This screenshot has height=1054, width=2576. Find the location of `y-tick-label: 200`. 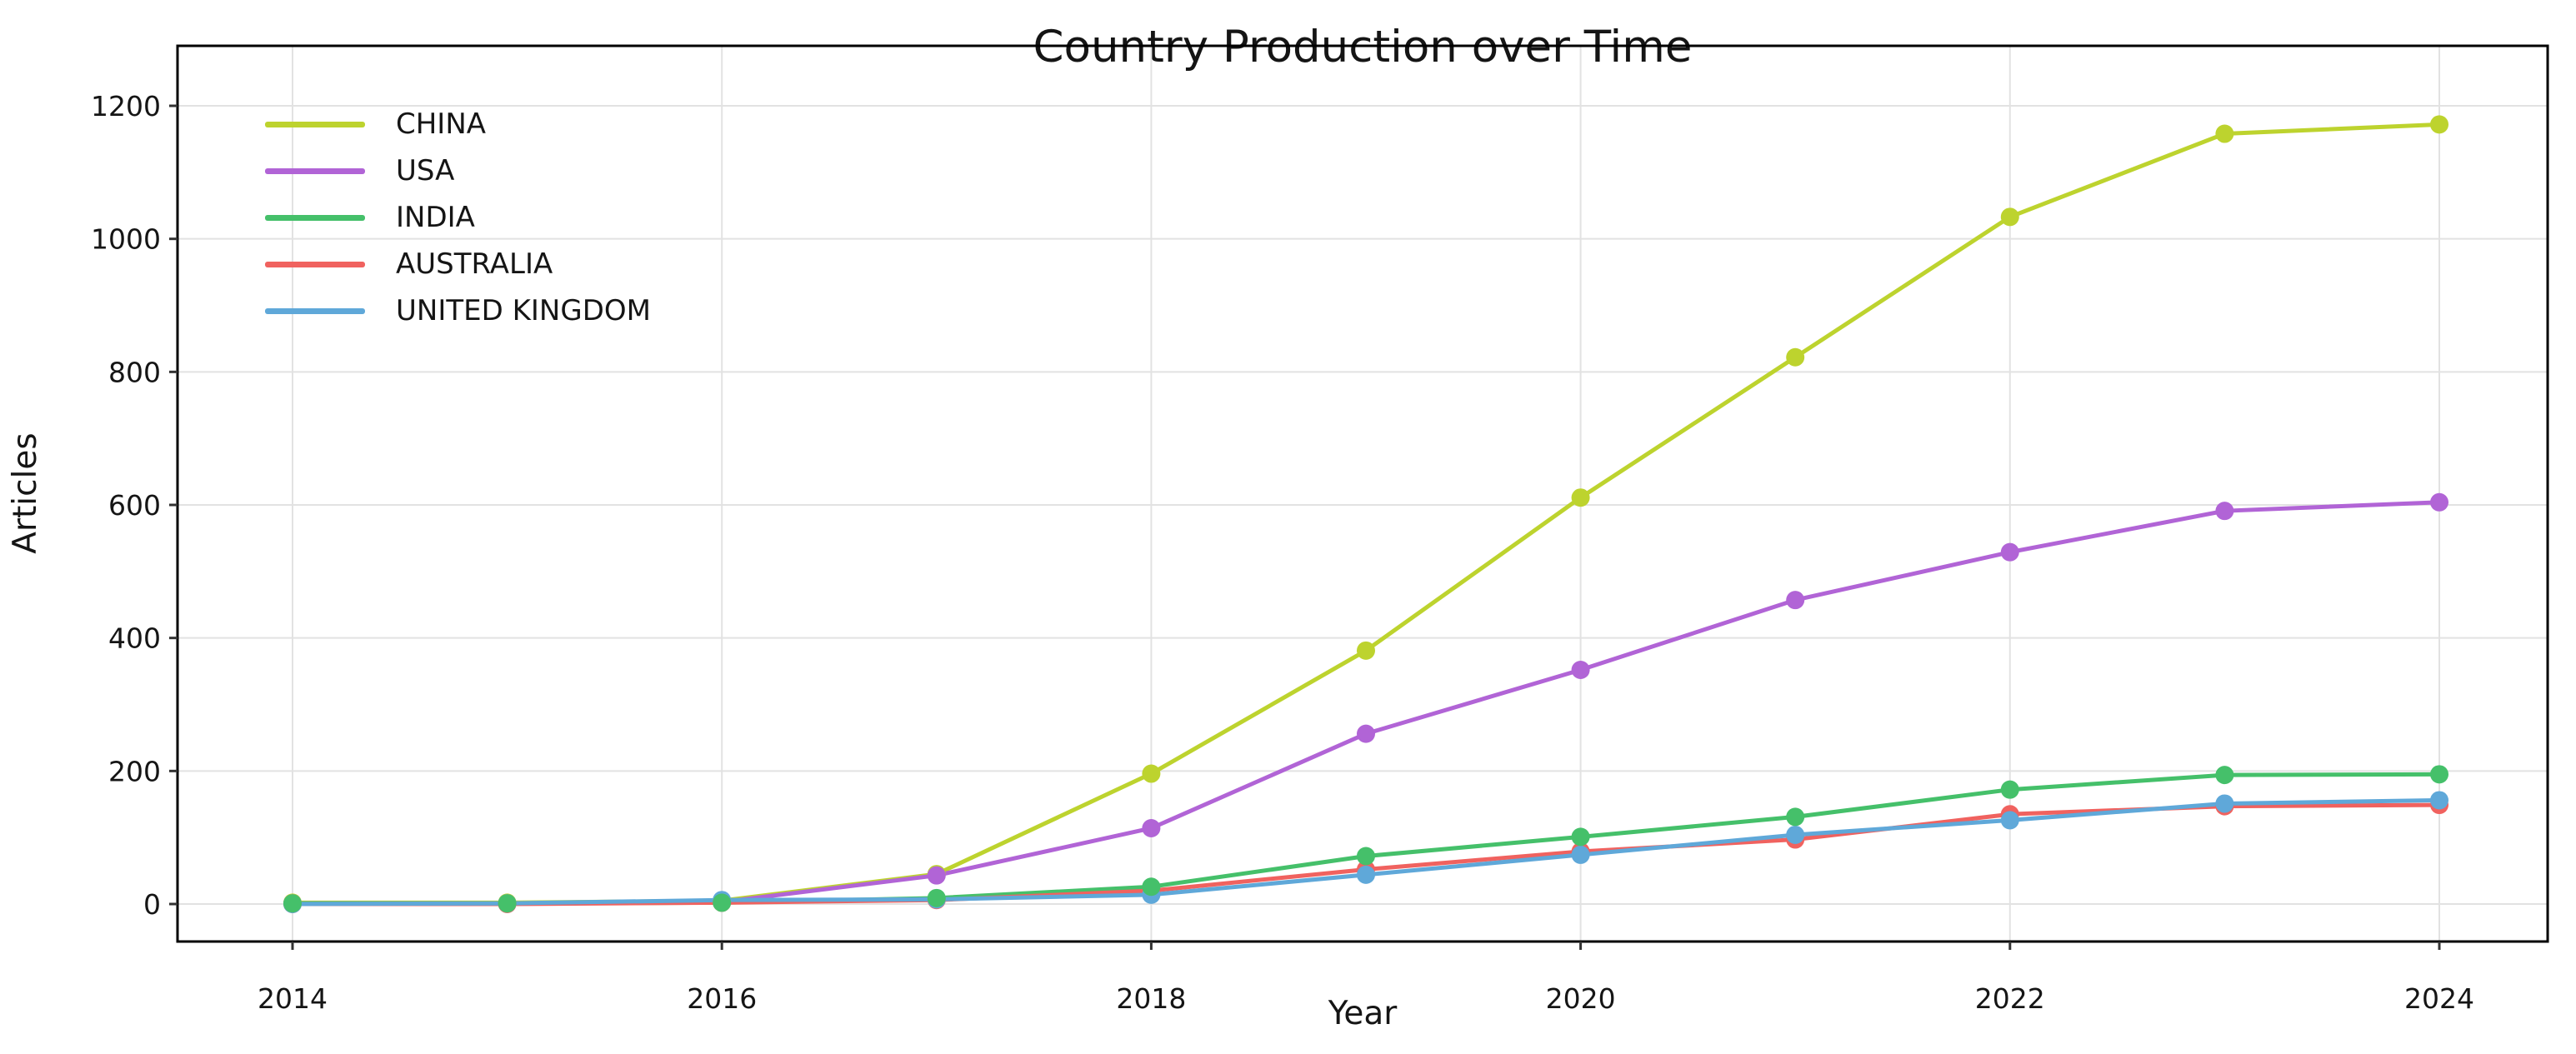

y-tick-label: 200 is located at coordinates (135, 771).